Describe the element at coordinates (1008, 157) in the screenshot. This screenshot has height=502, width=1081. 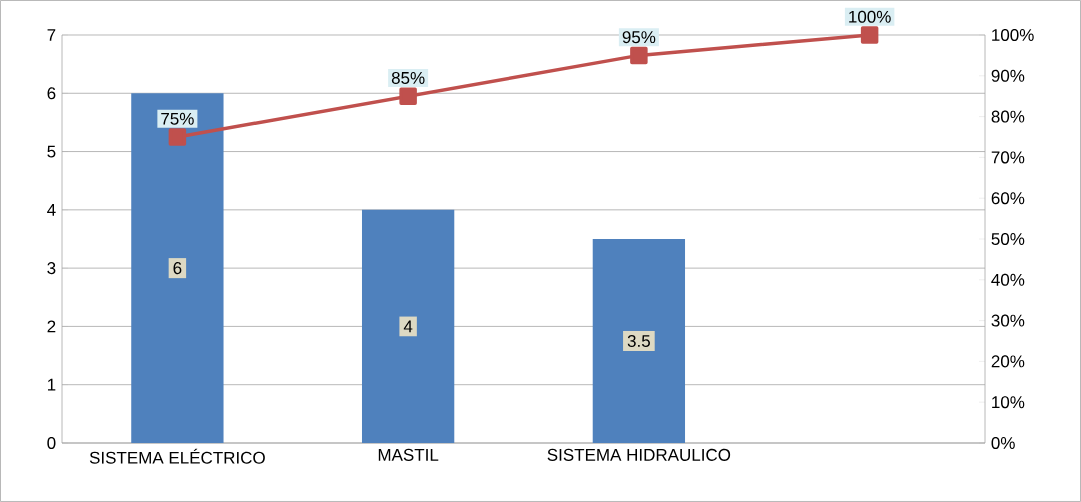
I see `y2-tick-label: 70%` at that location.